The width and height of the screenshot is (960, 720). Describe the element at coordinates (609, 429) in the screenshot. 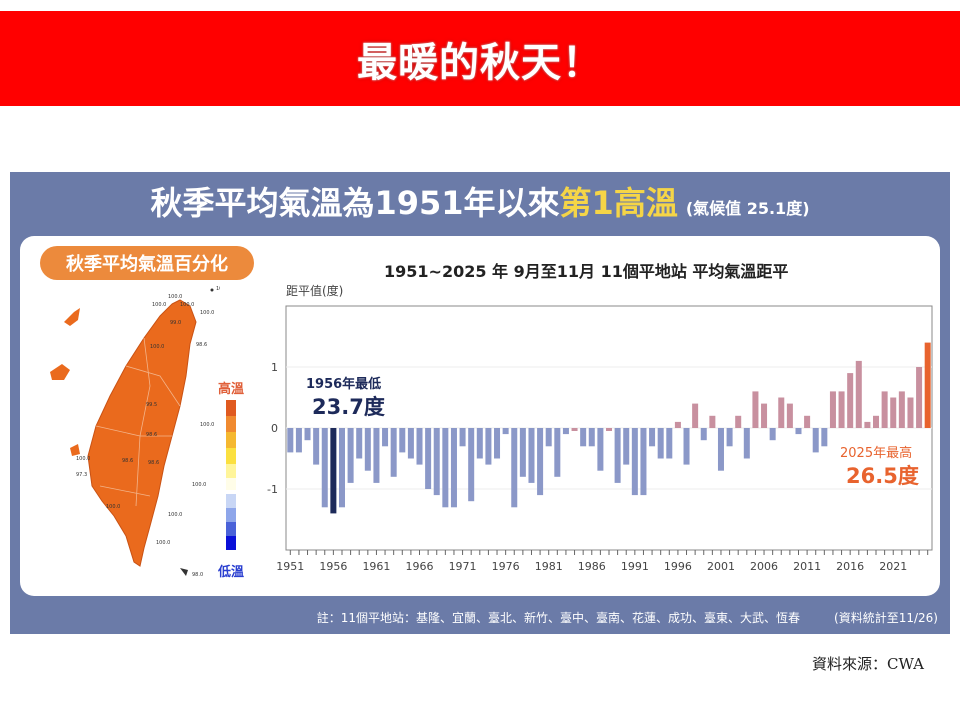

I see `bar-1988` at that location.